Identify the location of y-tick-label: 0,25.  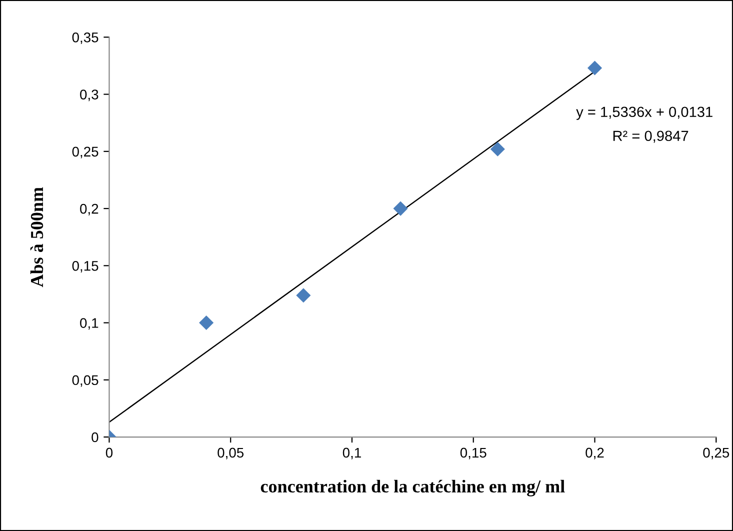
(85, 152).